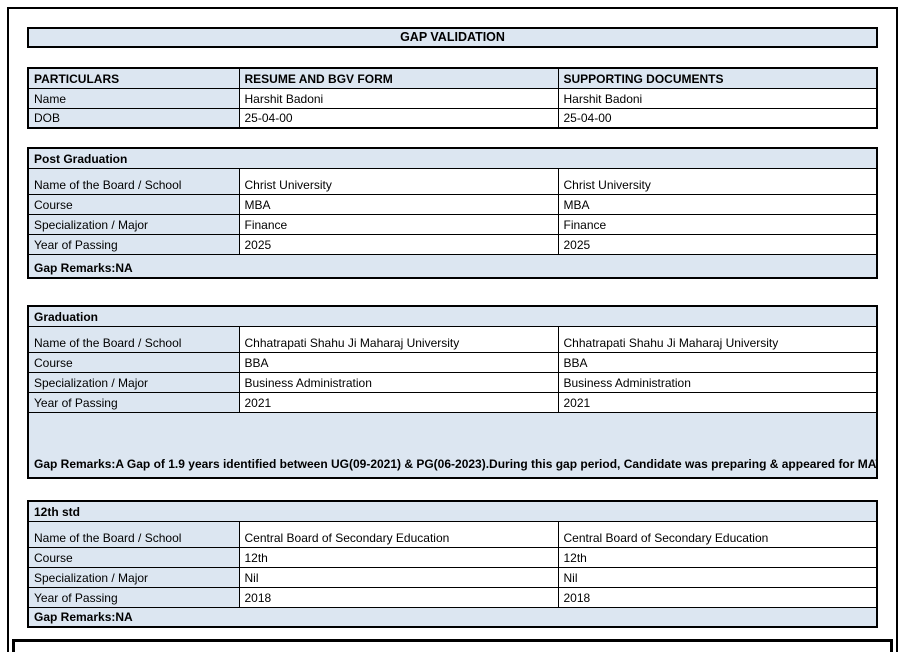  Describe the element at coordinates (398, 534) in the screenshot. I see `resume-value: Central Board of Secondary Education` at that location.